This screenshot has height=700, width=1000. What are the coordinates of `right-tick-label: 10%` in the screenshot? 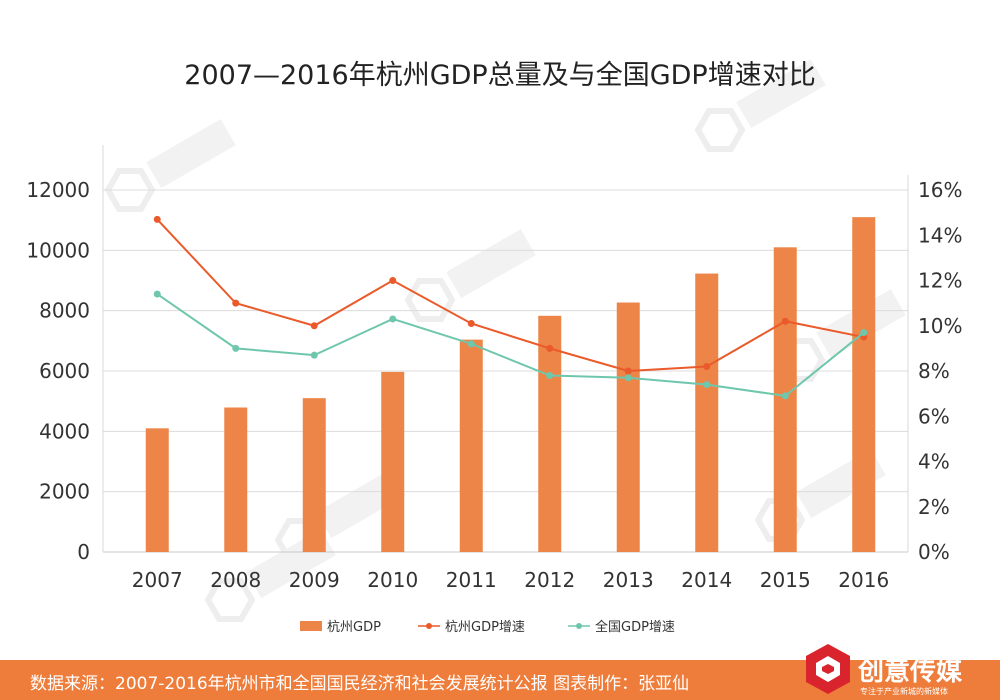 It's located at (940, 326).